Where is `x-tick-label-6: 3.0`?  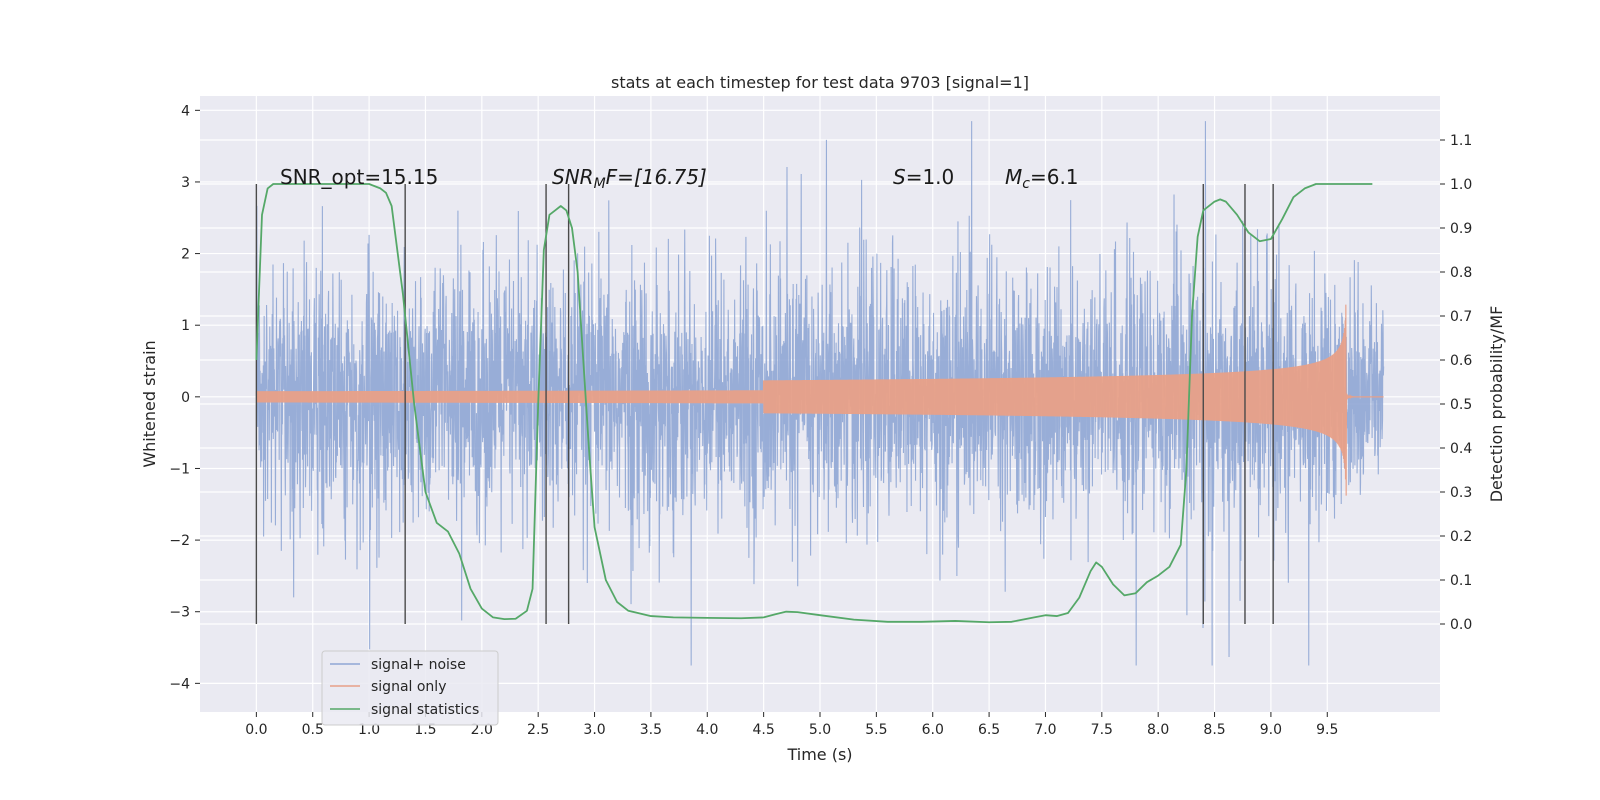
x-tick-label-6: 3.0 is located at coordinates (594, 730).